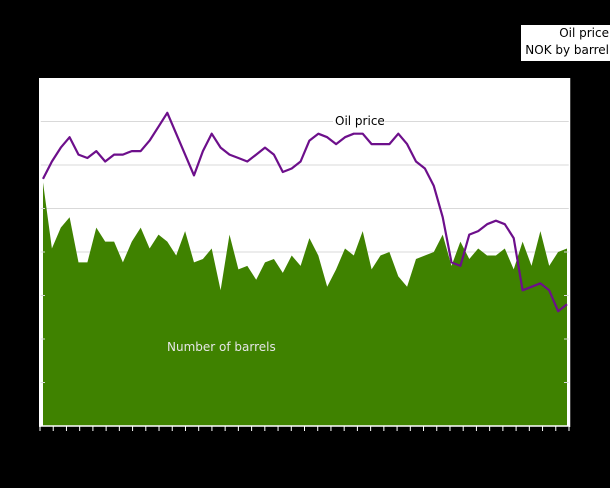 The width and height of the screenshot is (610, 488). Describe the element at coordinates (567, 50) in the screenshot. I see `legend-nok-by-barrel: NOK by barrel` at that location.